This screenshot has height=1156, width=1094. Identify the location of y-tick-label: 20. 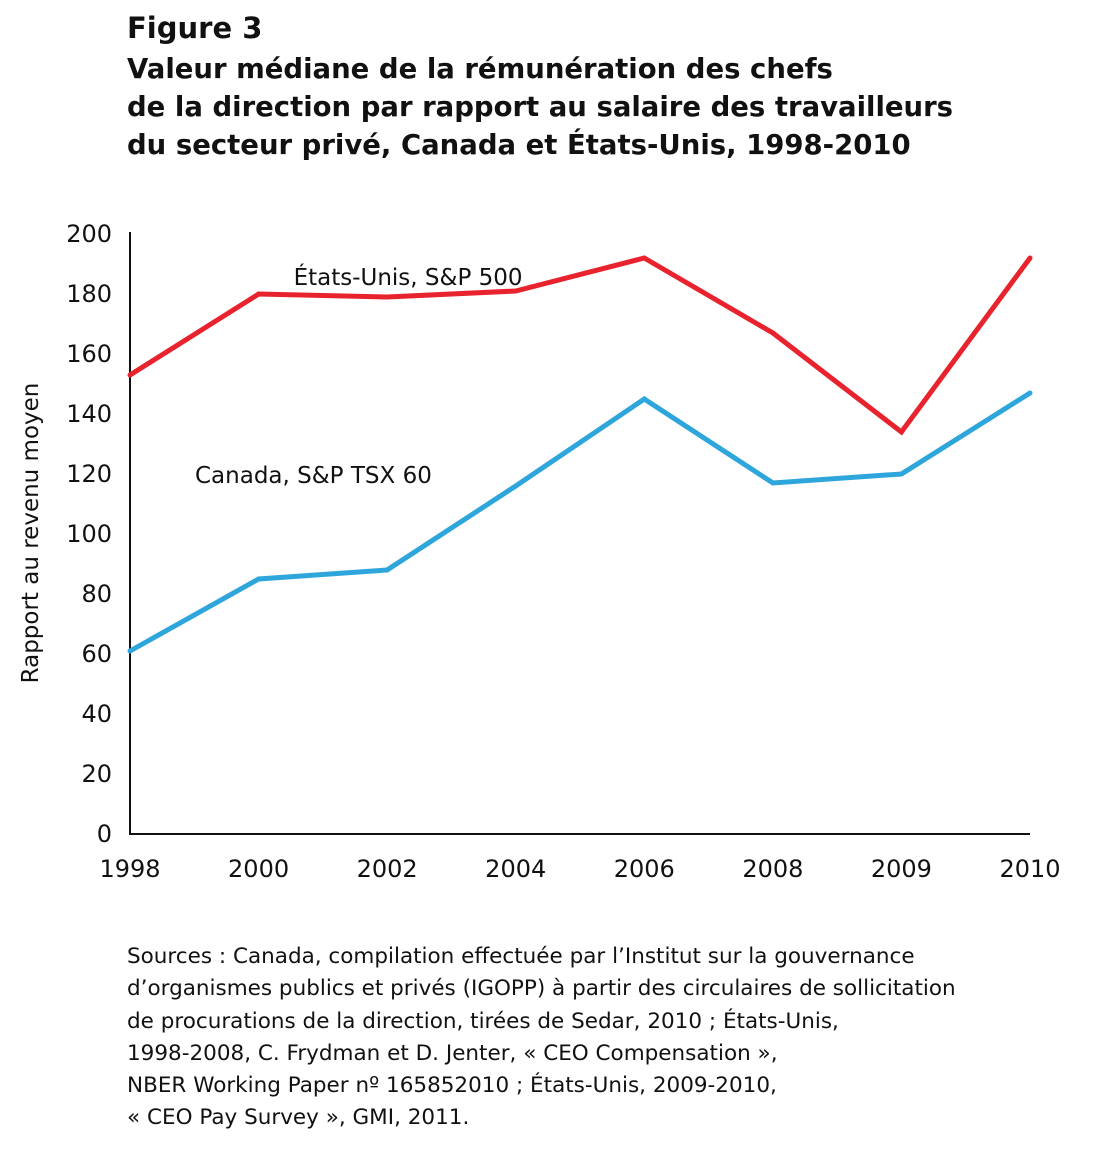
(96, 774).